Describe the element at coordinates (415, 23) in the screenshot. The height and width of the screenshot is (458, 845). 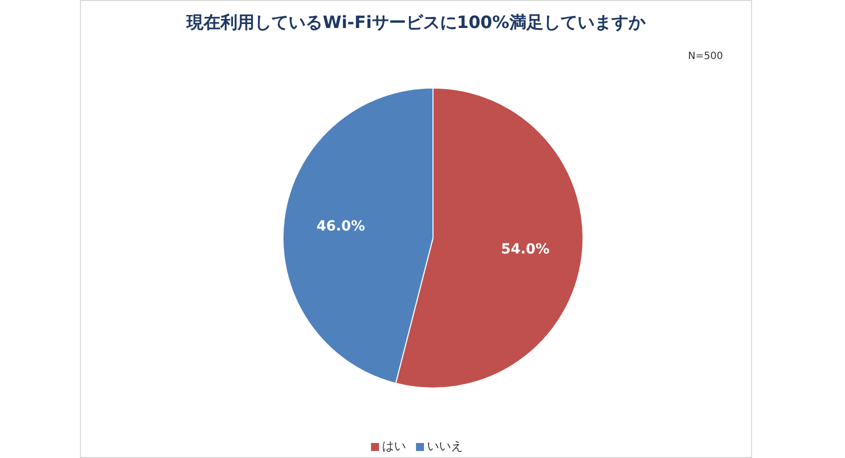
I see `chart-title: 現在利用しているWi-Fiサービスに100%満足していますか` at that location.